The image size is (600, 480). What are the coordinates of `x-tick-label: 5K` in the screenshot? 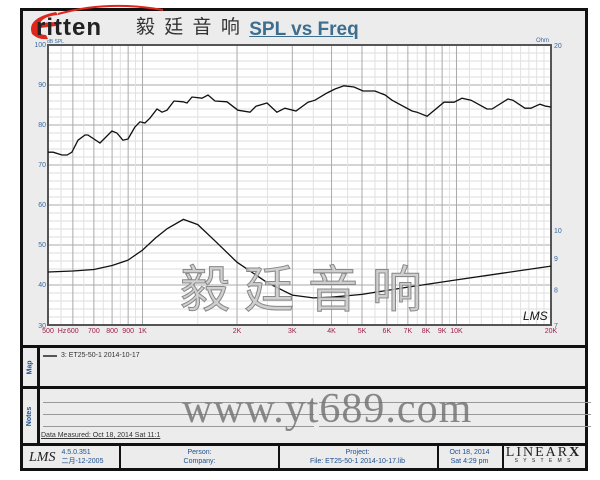 It's located at (362, 331).